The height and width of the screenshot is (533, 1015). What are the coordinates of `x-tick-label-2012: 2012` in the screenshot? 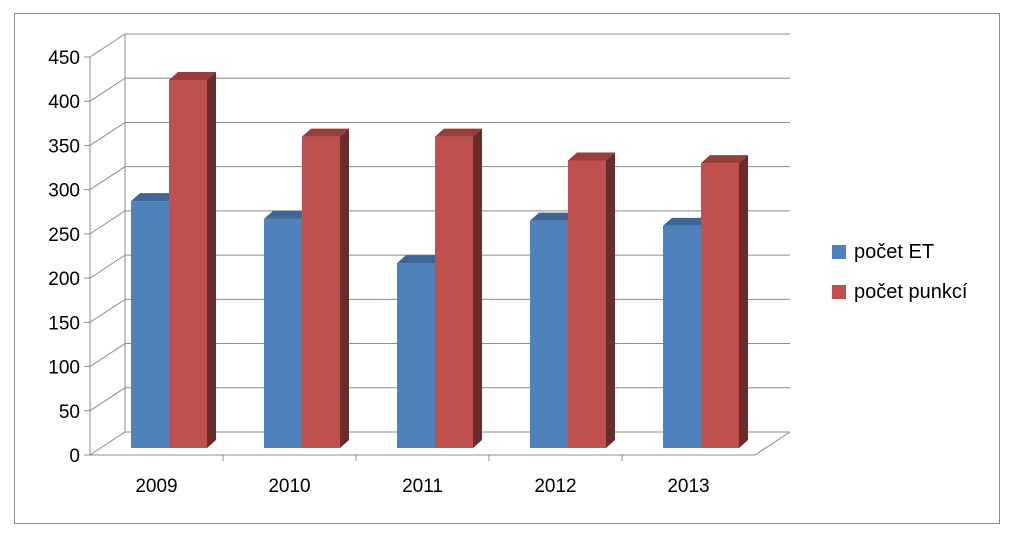 It's located at (555, 486).